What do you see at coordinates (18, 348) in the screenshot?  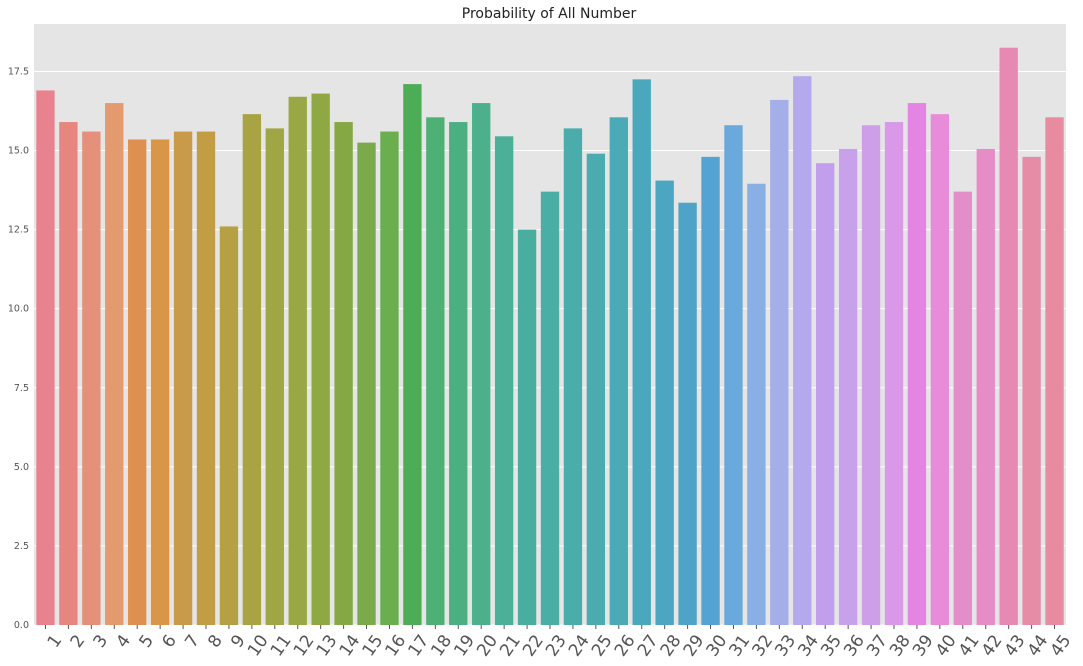 I see `y-tick-labels: 0.0 2.5 5.0 7.5 10.0 12.5 15.0 17.5` at bounding box center [18, 348].